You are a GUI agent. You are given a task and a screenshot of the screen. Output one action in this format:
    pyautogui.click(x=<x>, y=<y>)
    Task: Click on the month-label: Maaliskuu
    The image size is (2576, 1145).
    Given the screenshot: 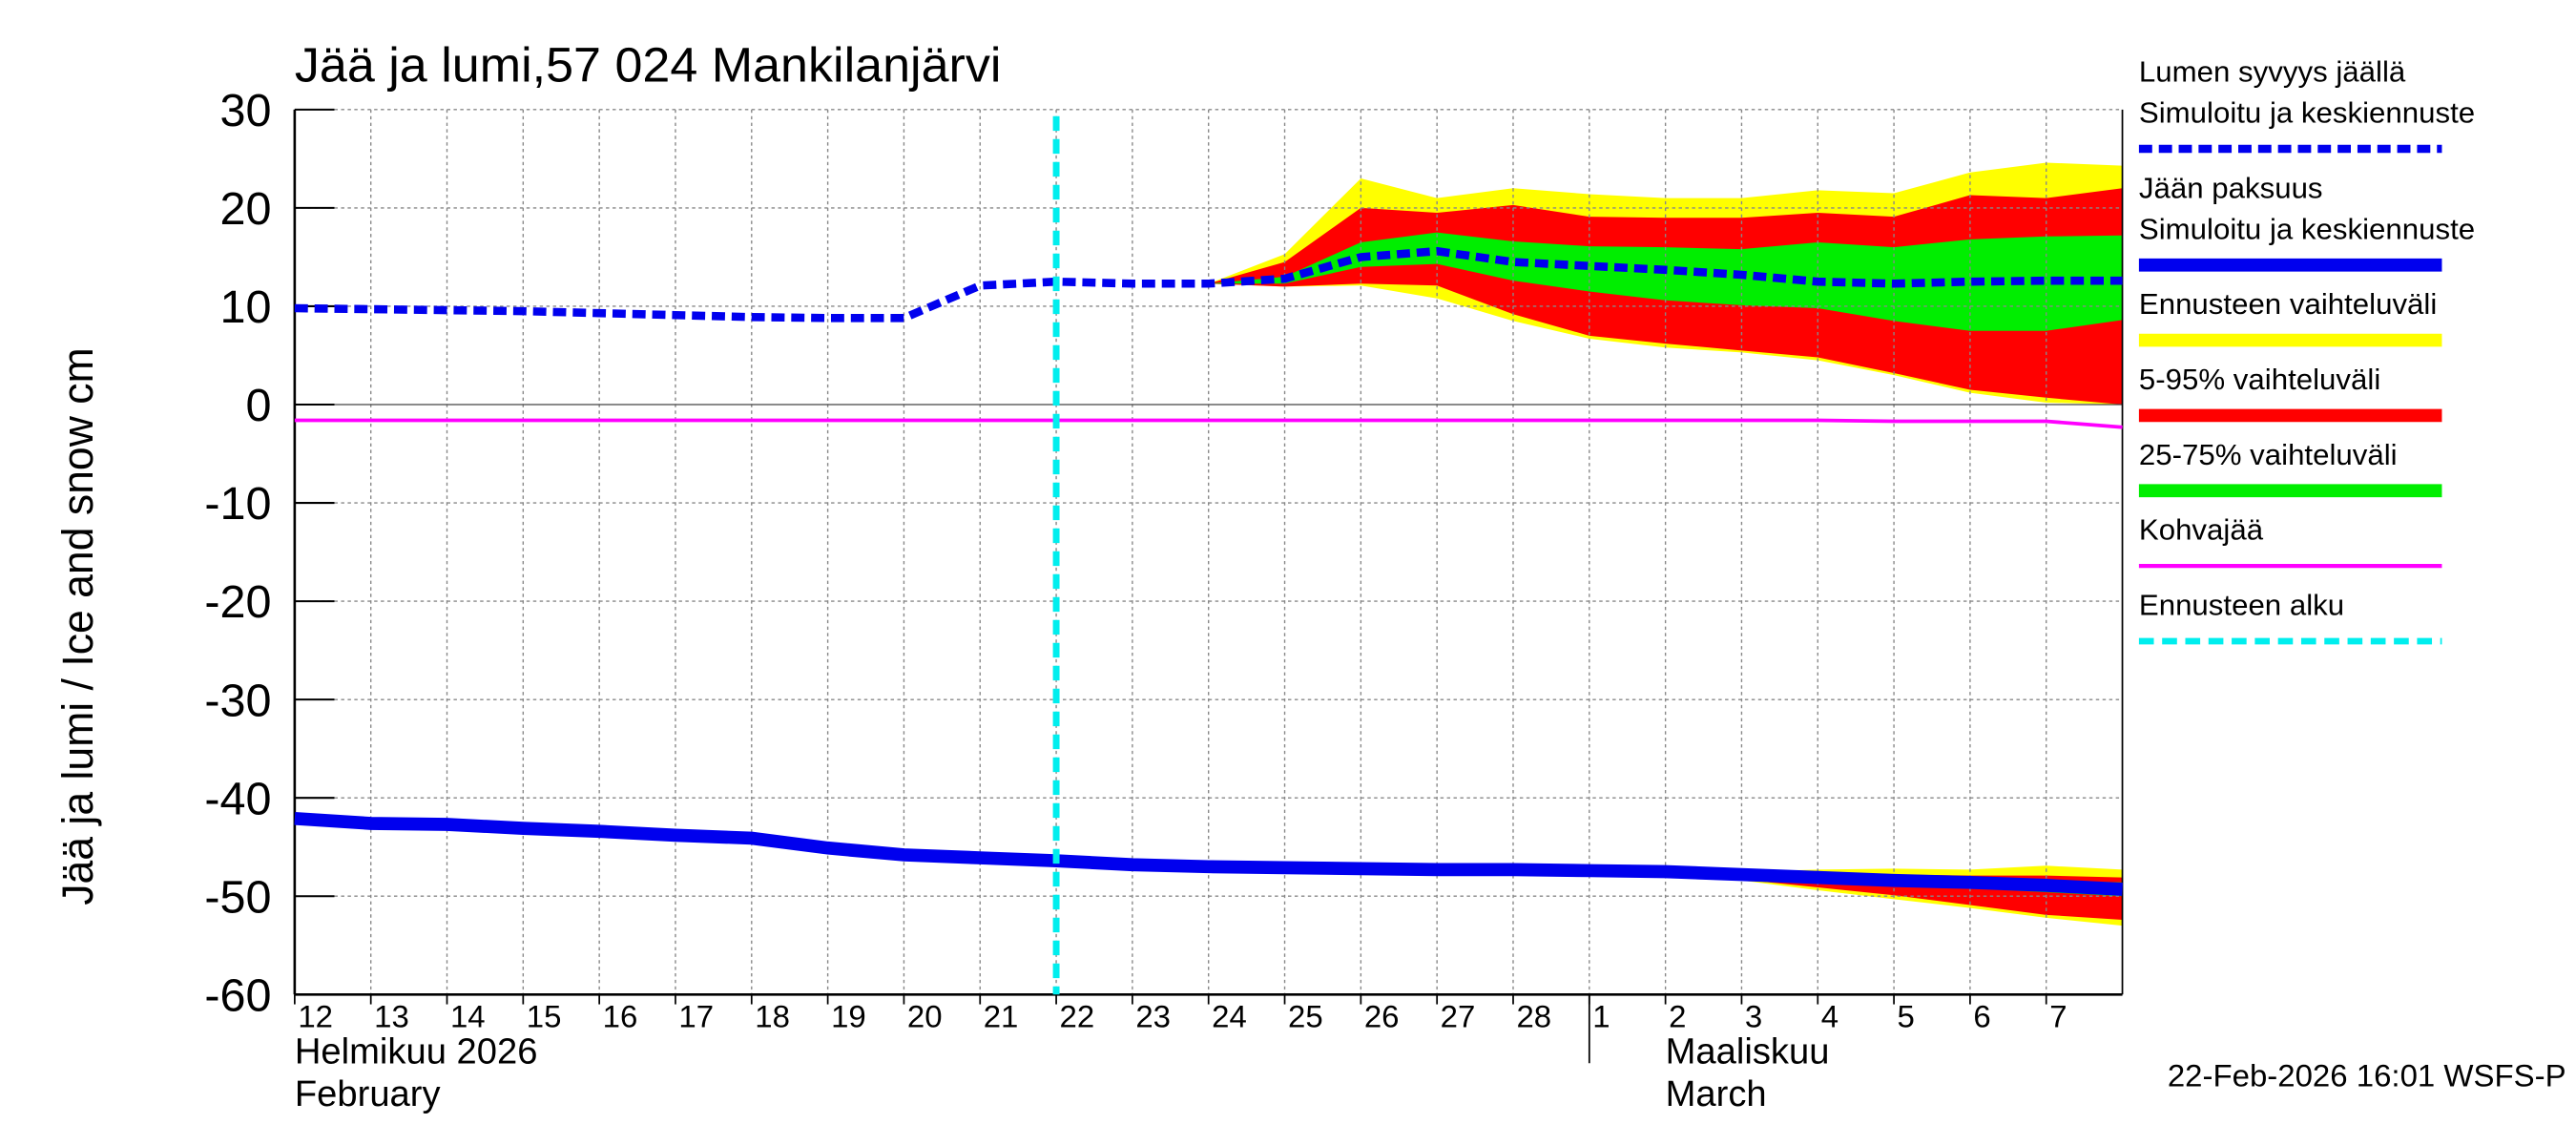 What is the action you would take?
    pyautogui.click(x=1748, y=1051)
    